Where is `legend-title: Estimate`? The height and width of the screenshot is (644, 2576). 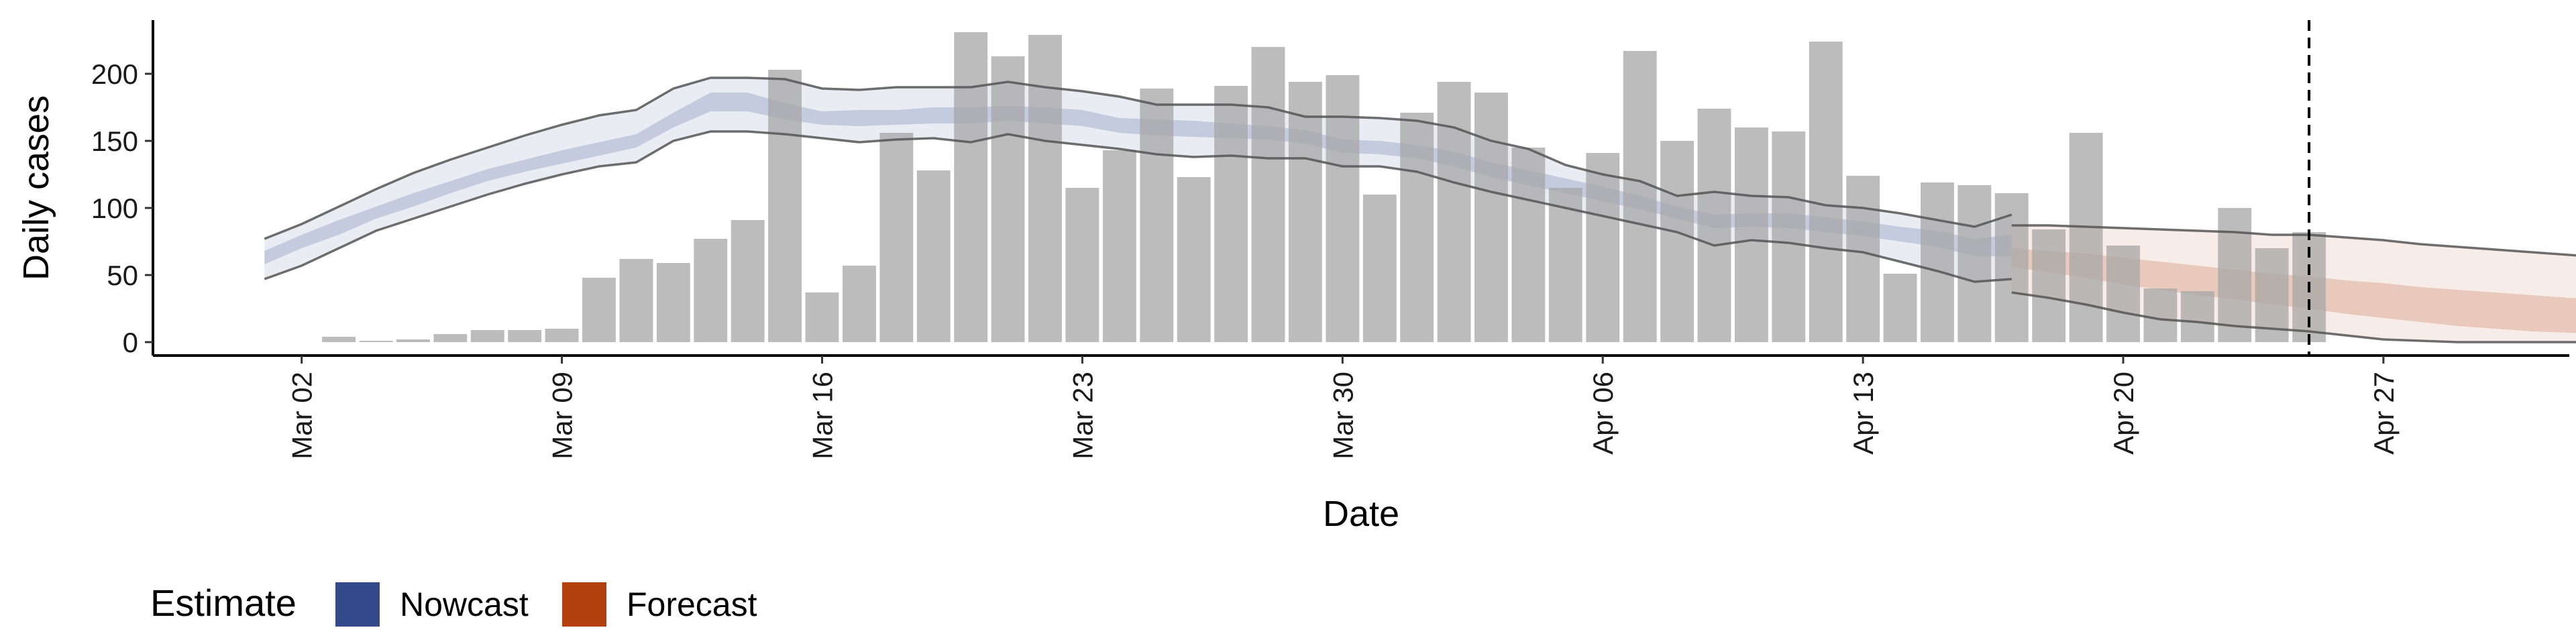 legend-title: Estimate is located at coordinates (223, 603).